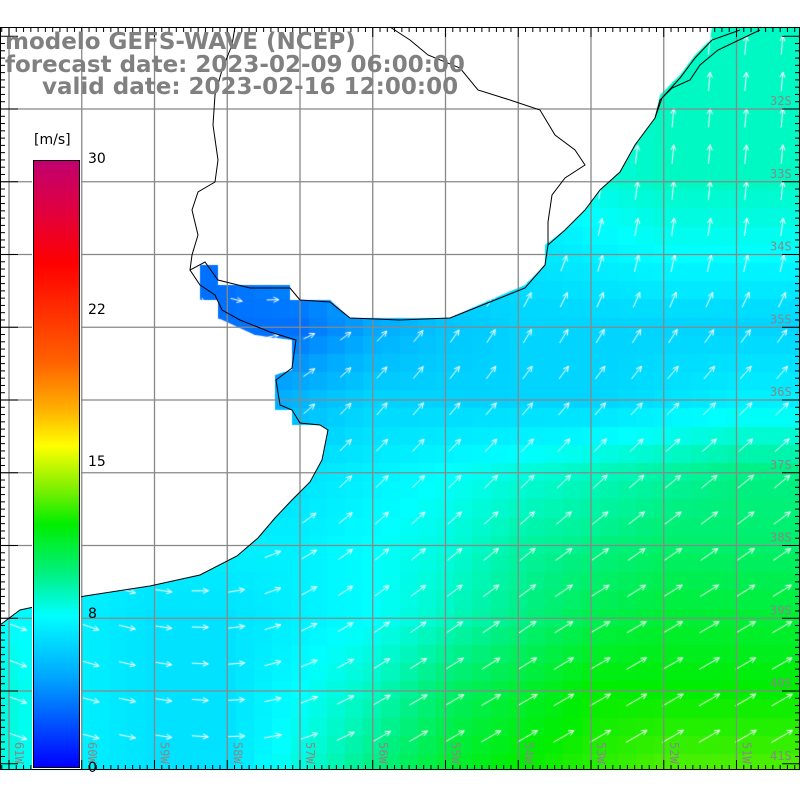  Describe the element at coordinates (781, 610) in the screenshot. I see `latitude-label: 39S` at that location.